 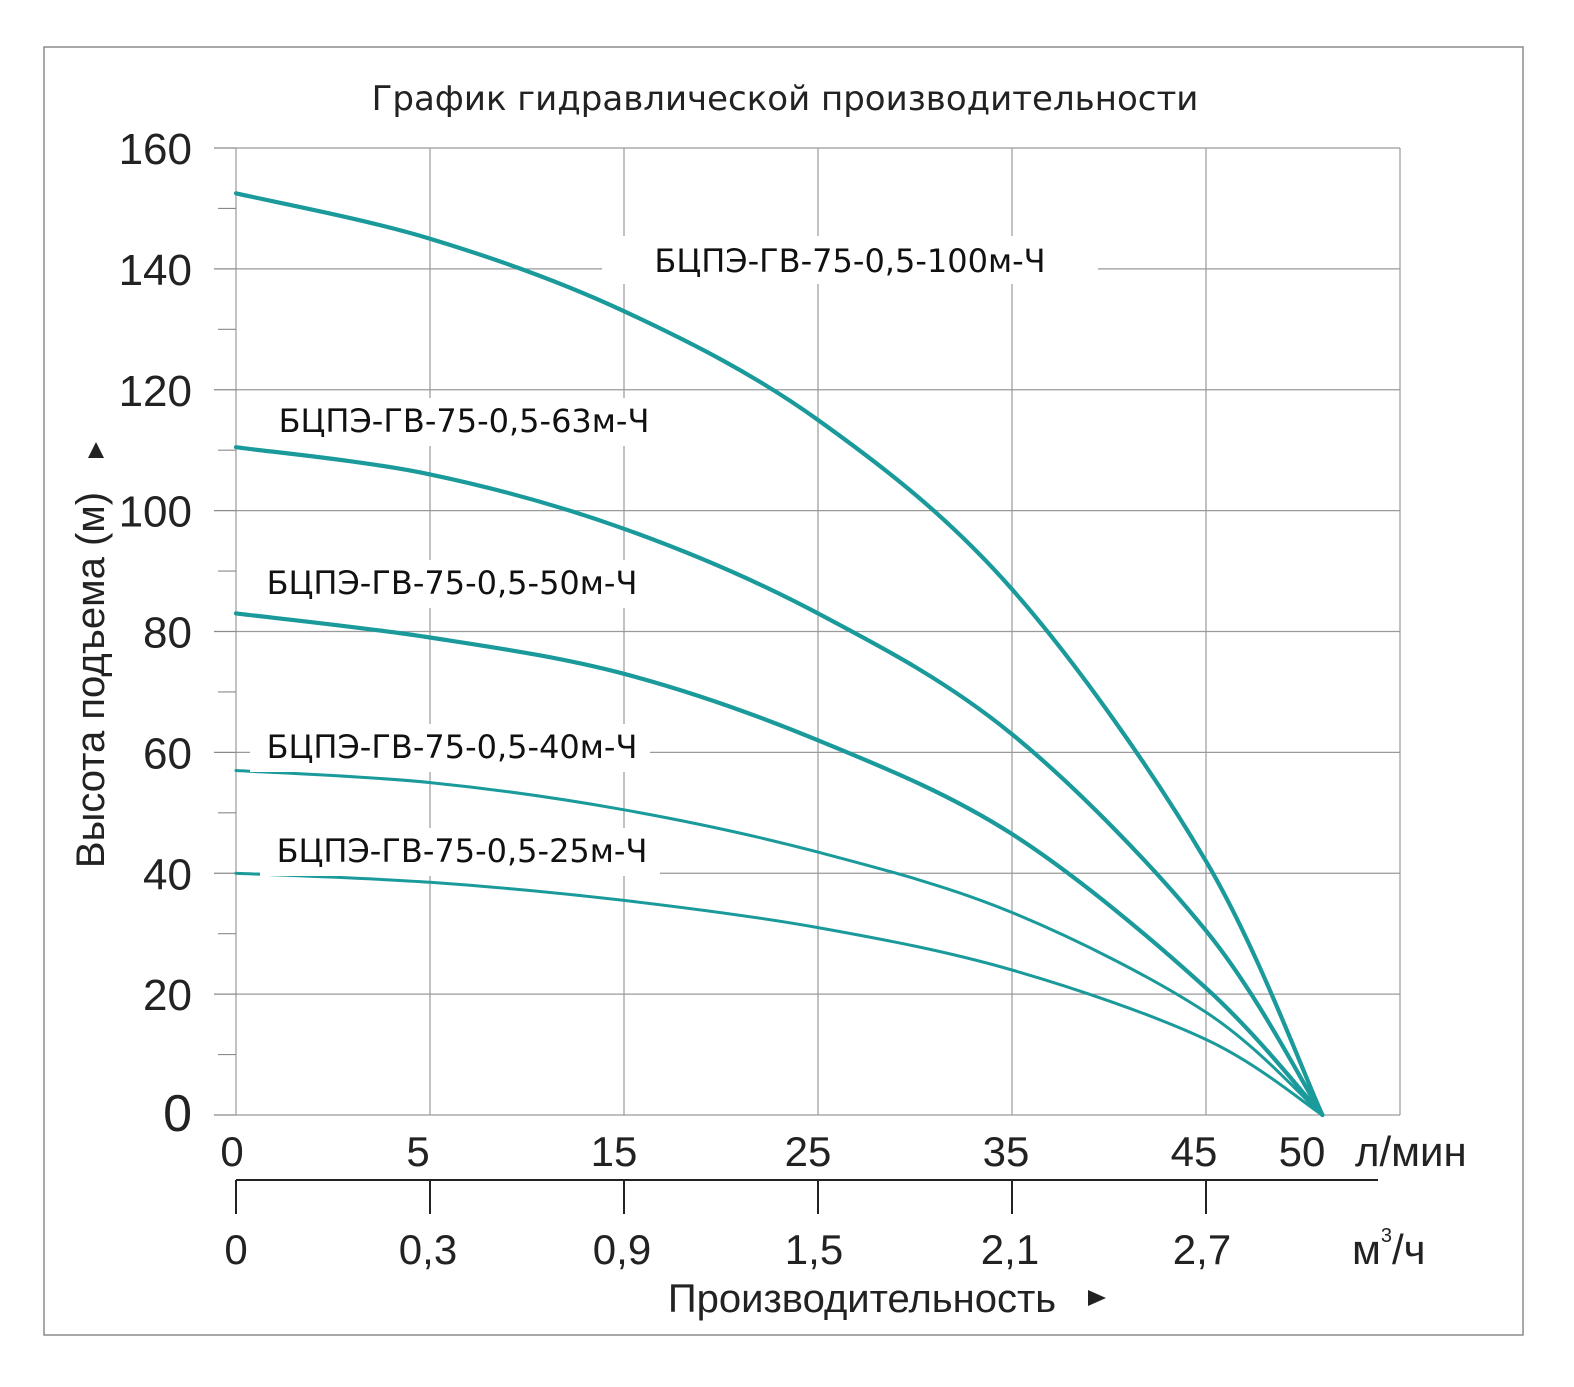 What do you see at coordinates (1202, 1249) in the screenshot?
I see `x-tick-label-m3h: 2,7` at bounding box center [1202, 1249].